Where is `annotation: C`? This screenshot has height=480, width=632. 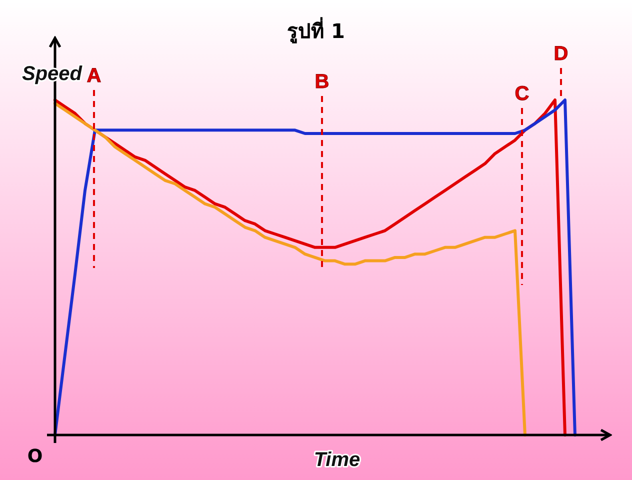
annotation: C is located at coordinates (522, 94).